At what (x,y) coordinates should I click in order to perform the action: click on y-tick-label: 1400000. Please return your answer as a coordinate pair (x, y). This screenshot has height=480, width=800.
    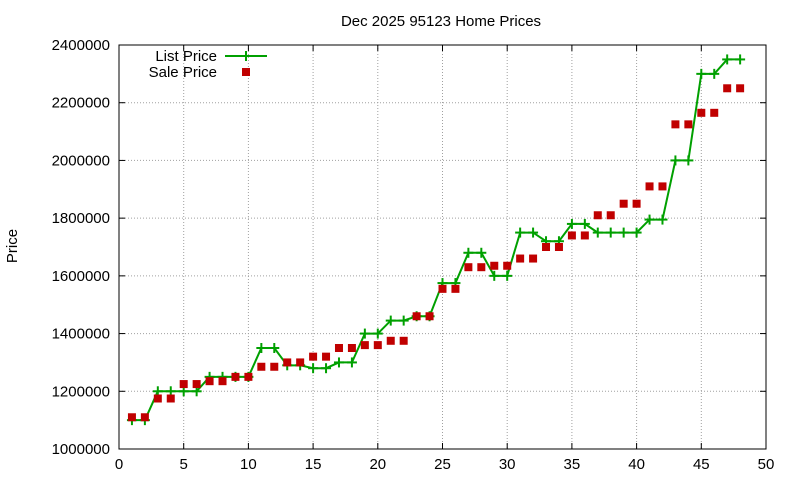
    Looking at the image, I should click on (81, 334).